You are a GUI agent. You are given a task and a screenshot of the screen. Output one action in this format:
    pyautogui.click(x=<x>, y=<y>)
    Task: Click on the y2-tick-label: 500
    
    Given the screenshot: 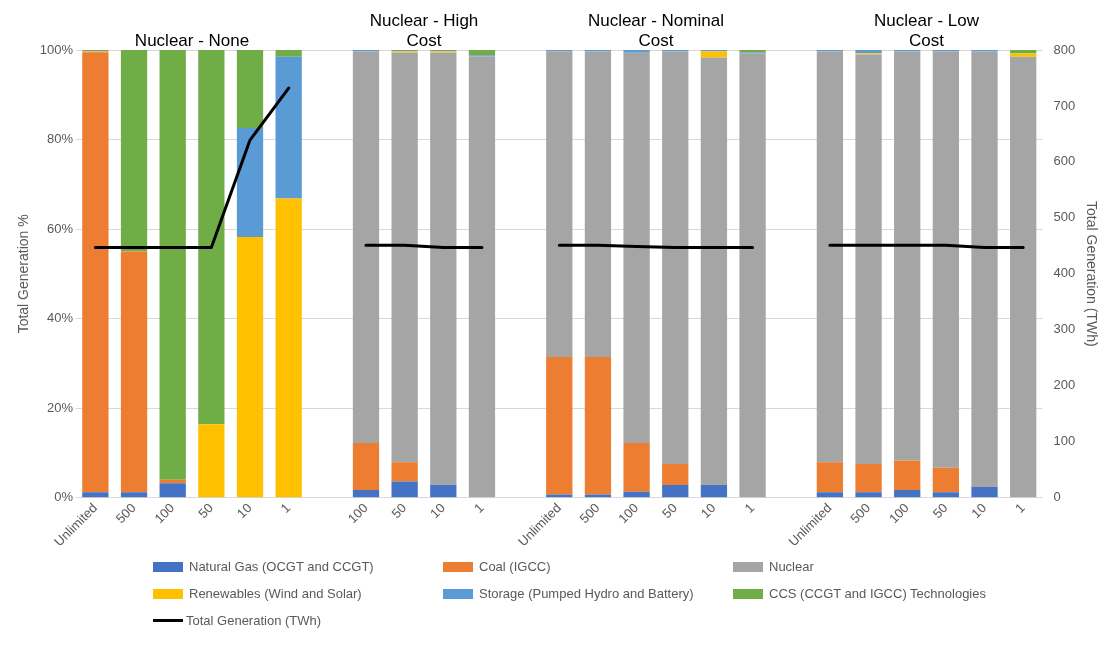 What is the action you would take?
    pyautogui.click(x=1064, y=217)
    